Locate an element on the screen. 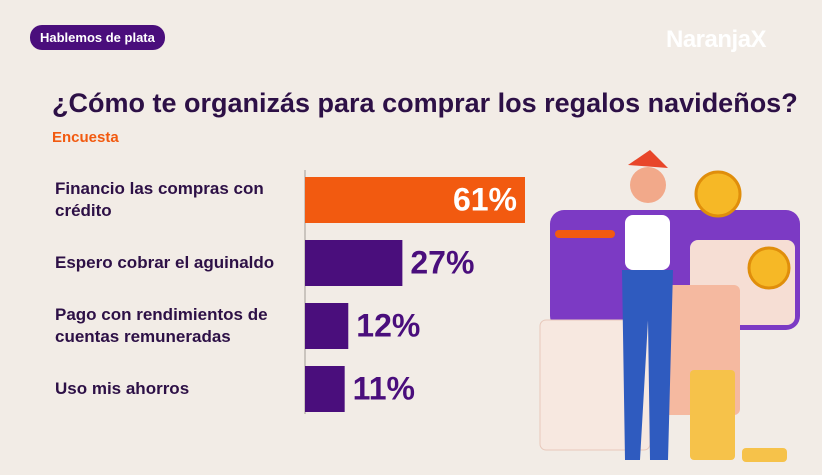 The width and height of the screenshot is (822, 475). value-label: 11% is located at coordinates (384, 388).